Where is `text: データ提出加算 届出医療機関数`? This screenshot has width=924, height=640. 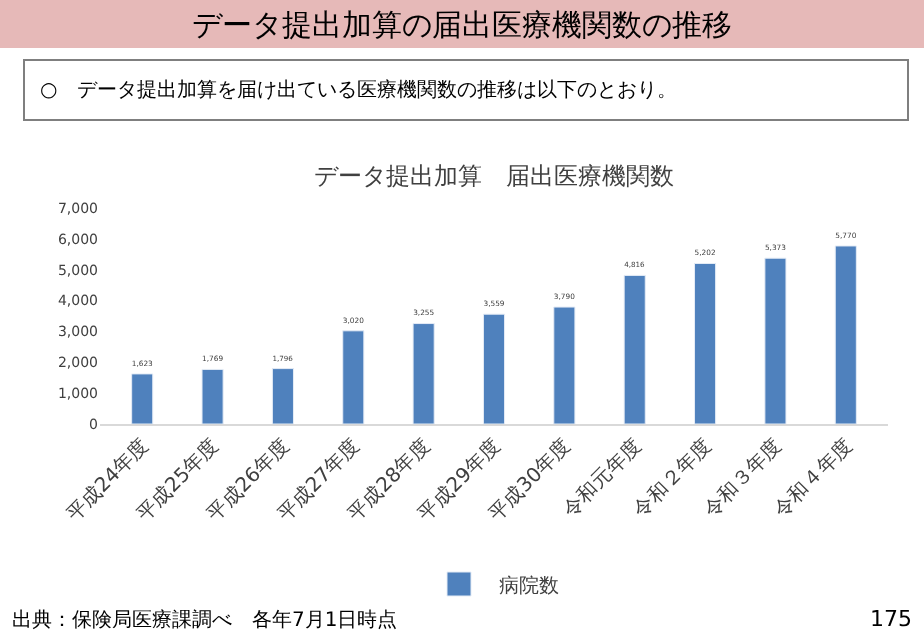 text: データ提出加算 届出医療機関数 is located at coordinates (494, 176).